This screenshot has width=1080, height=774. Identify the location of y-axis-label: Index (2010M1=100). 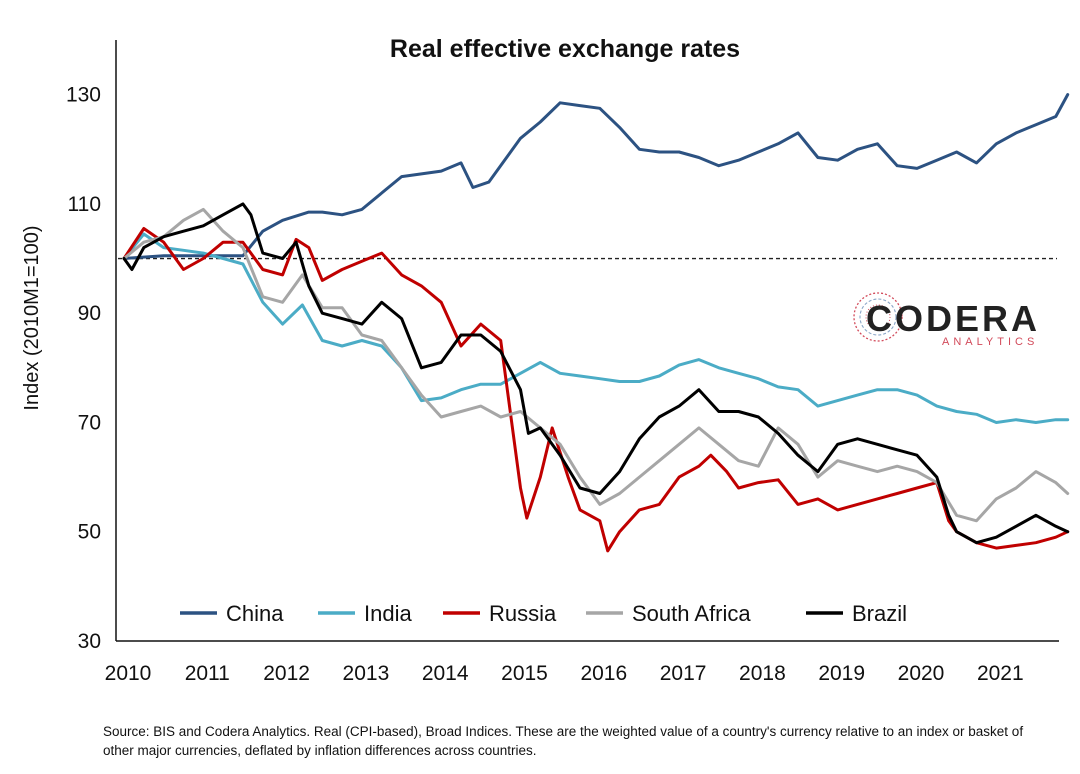
(32, 317).